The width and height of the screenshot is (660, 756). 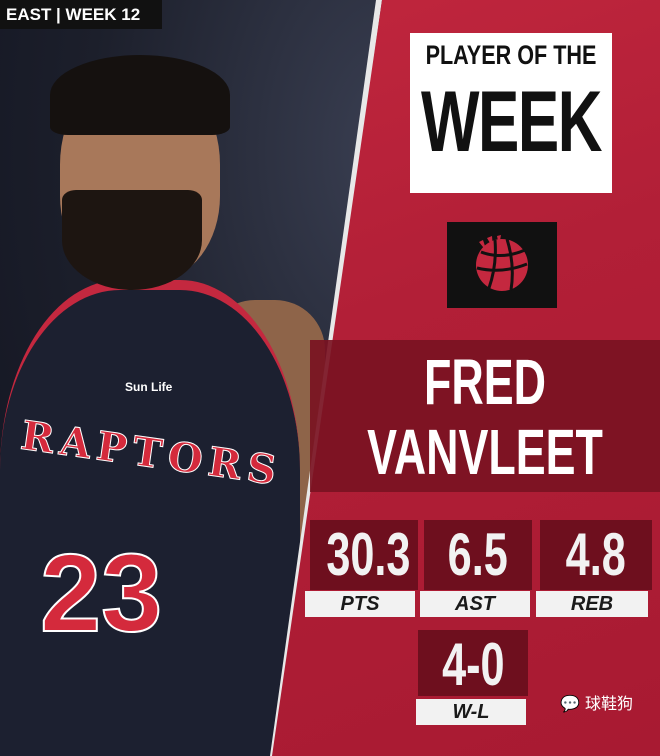 What do you see at coordinates (473, 664) in the screenshot?
I see `stat-wl-value: 4-0` at bounding box center [473, 664].